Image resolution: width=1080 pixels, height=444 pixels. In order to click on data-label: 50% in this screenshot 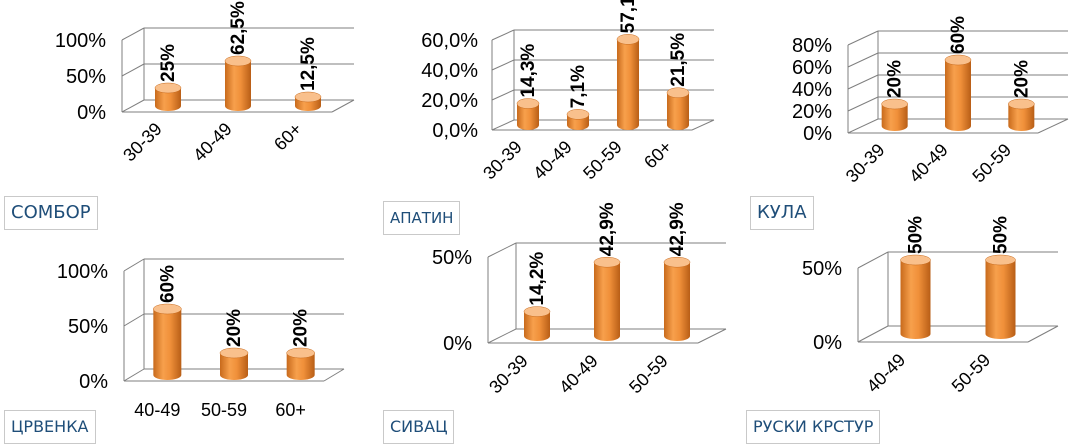, I will do `click(1001, 235)`.